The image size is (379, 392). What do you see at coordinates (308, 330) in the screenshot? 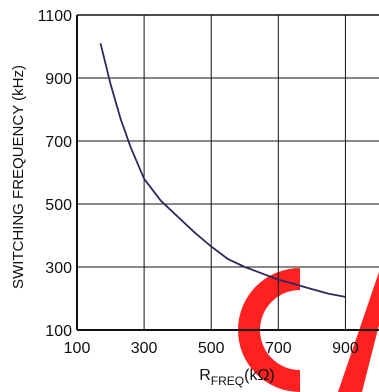
I see `watermark-logo` at bounding box center [308, 330].